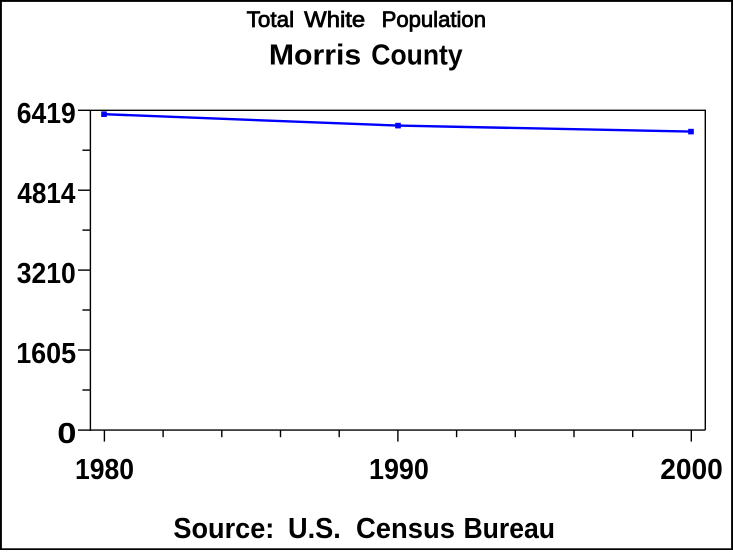 The width and height of the screenshot is (733, 555). I want to click on svg-text: Bureau, so click(510, 529).